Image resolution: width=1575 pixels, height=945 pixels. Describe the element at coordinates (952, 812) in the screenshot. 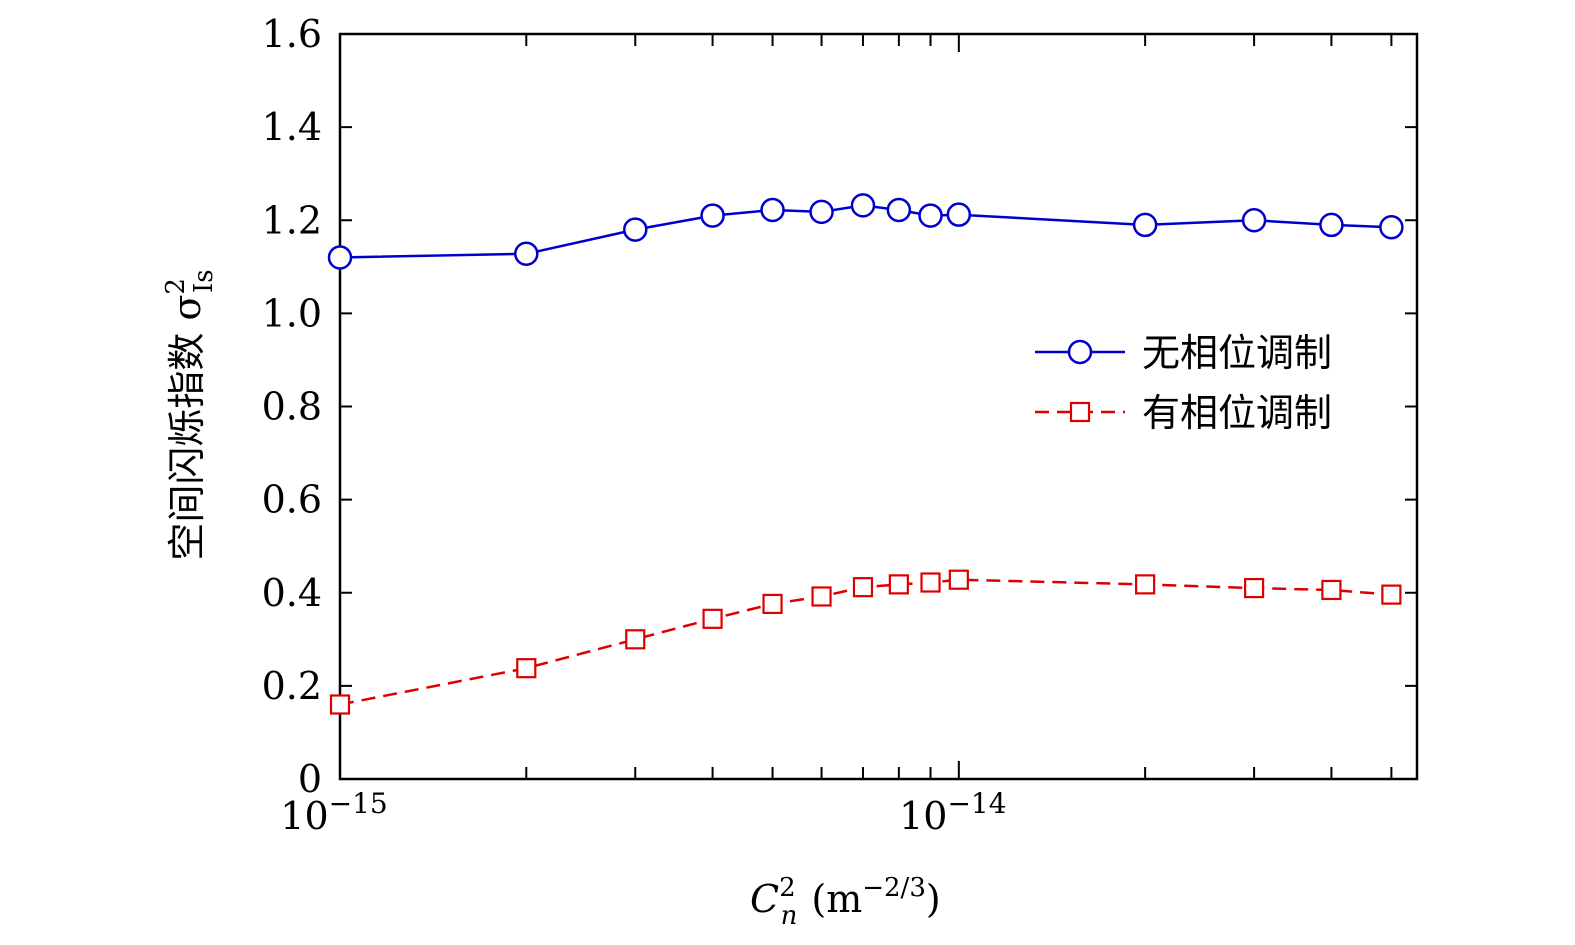

I see `x-tick-label: 10−14` at that location.